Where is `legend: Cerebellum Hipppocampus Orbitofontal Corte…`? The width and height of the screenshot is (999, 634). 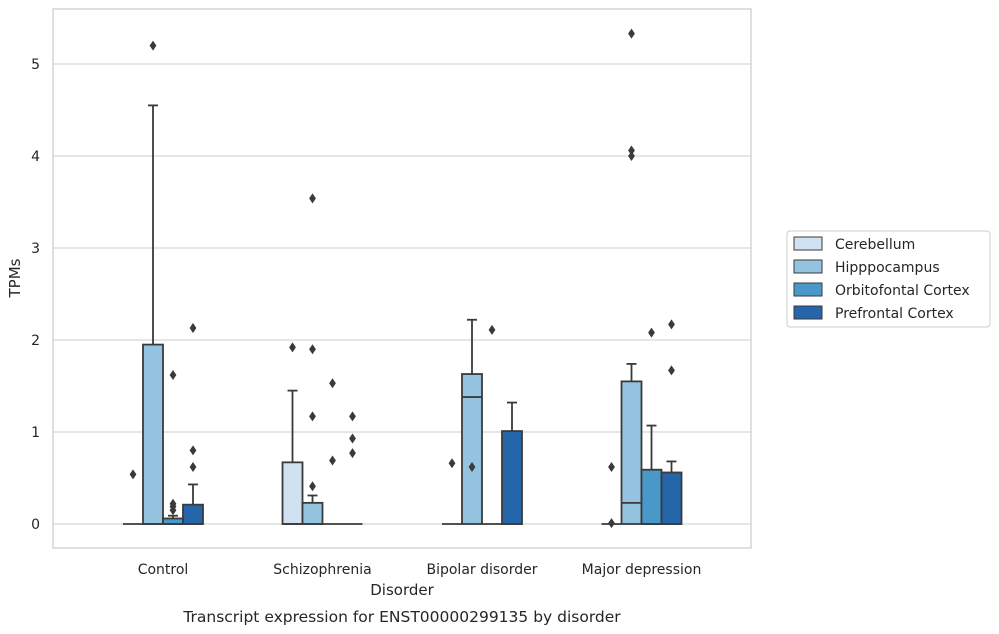
legend: Cerebellum Hipppocampus Orbitofontal Corte… is located at coordinates (888, 279).